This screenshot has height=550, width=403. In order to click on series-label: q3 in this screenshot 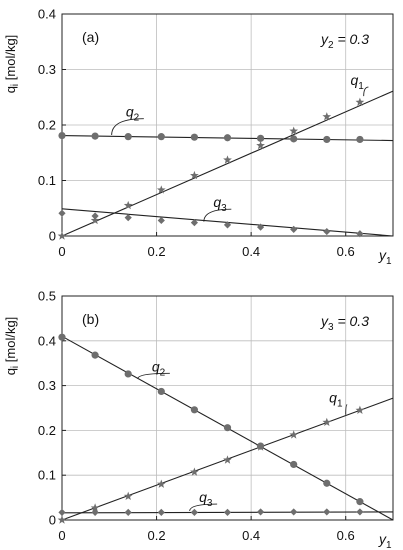, I will do `click(206, 499)`.